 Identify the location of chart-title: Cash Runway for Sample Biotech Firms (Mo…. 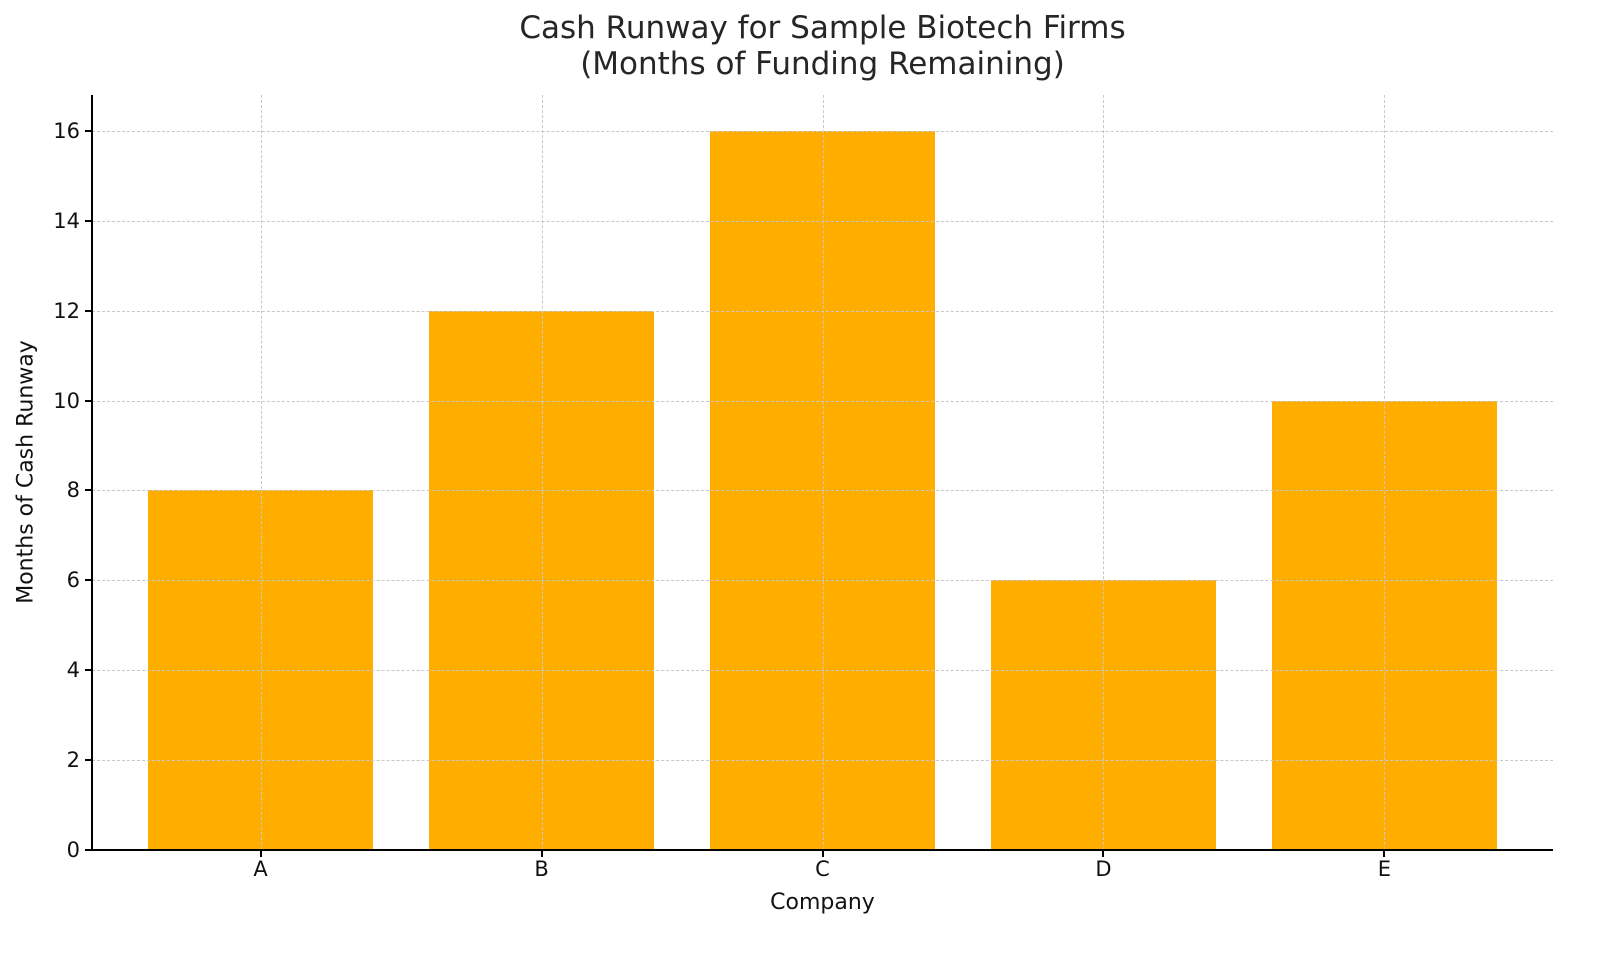
(822, 46).